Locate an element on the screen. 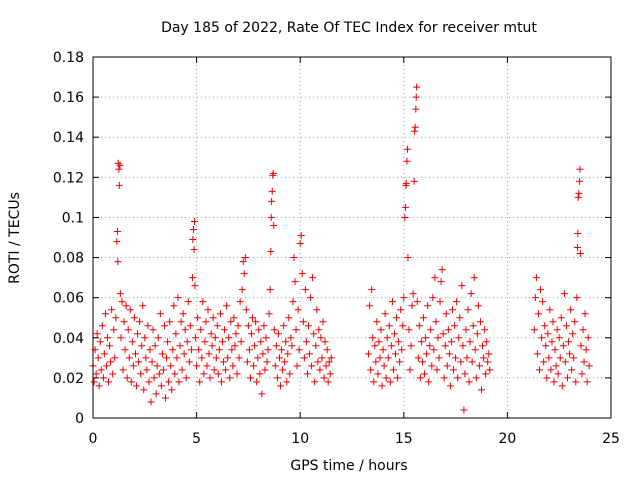 The width and height of the screenshot is (640, 480). y-tick-label: 0 is located at coordinates (79, 419).